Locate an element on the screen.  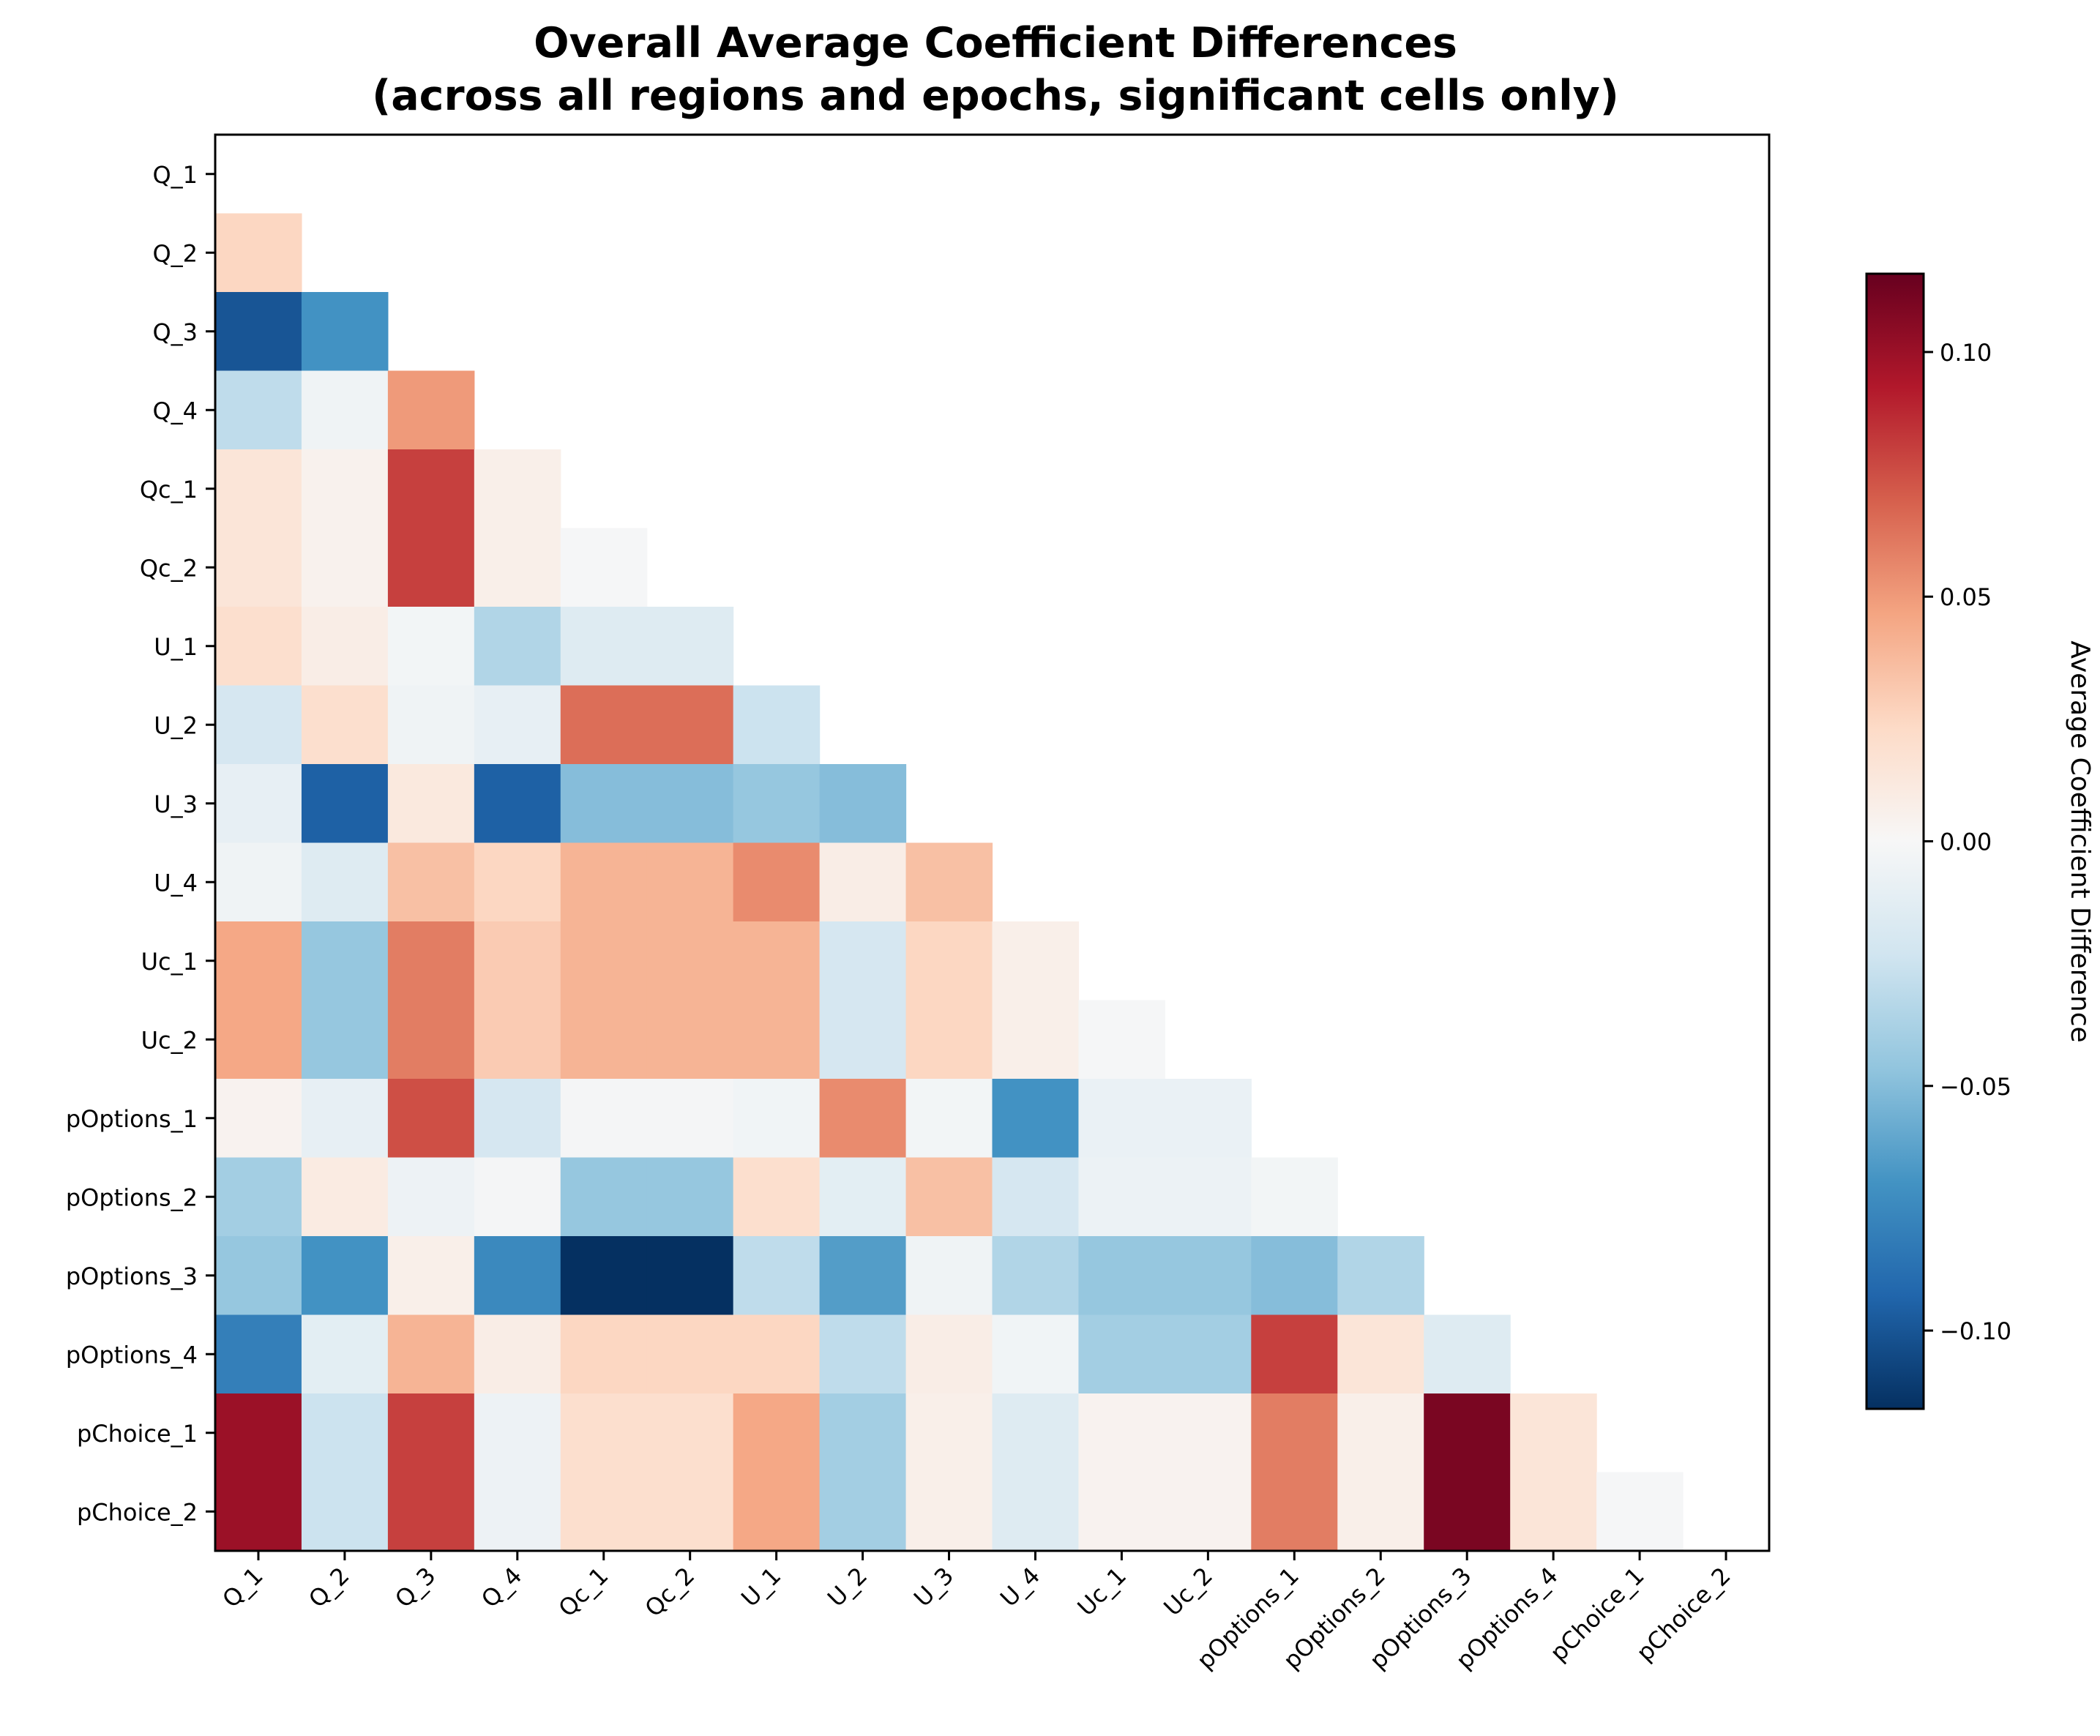
y-tick-label: Qc_2 is located at coordinates (169, 568).